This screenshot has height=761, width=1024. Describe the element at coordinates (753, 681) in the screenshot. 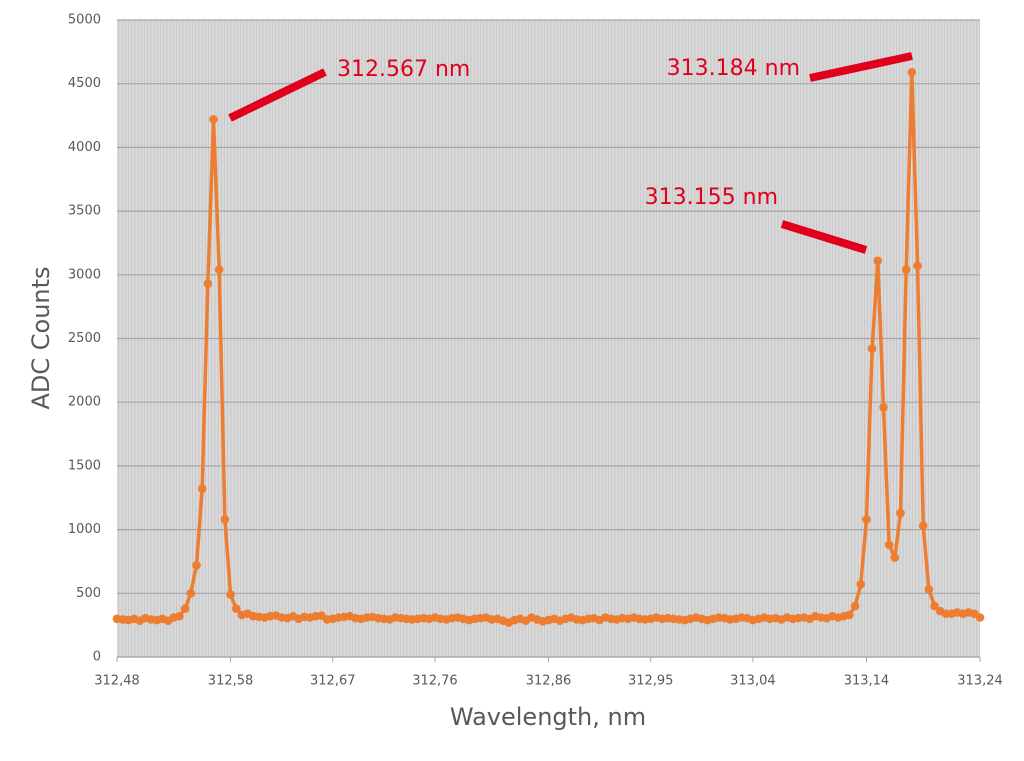

I see `x-tick-label: 313,04` at that location.